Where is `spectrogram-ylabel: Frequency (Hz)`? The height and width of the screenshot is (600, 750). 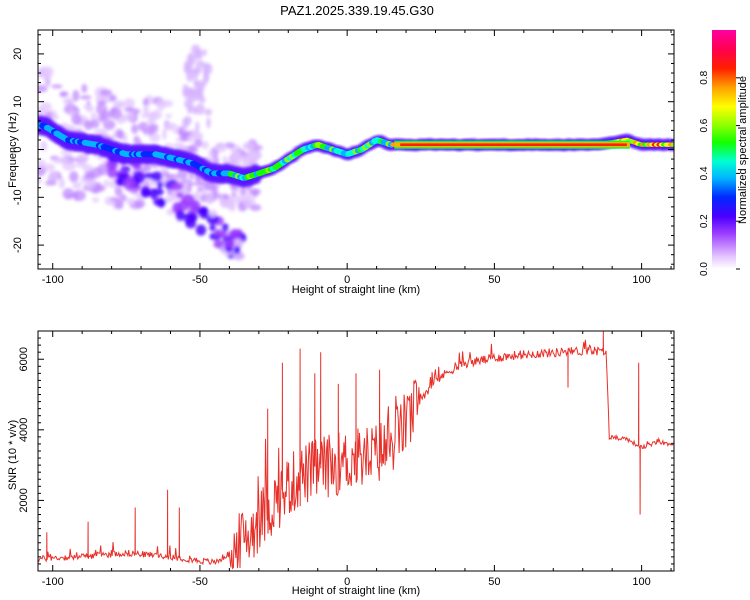
spectrogram-ylabel: Frequency (Hz) is located at coordinates (13, 150).